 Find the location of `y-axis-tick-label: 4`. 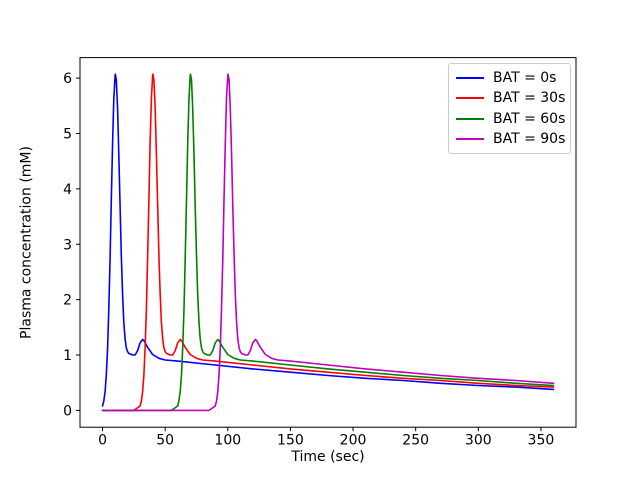

y-axis-tick-label: 4 is located at coordinates (67, 190).